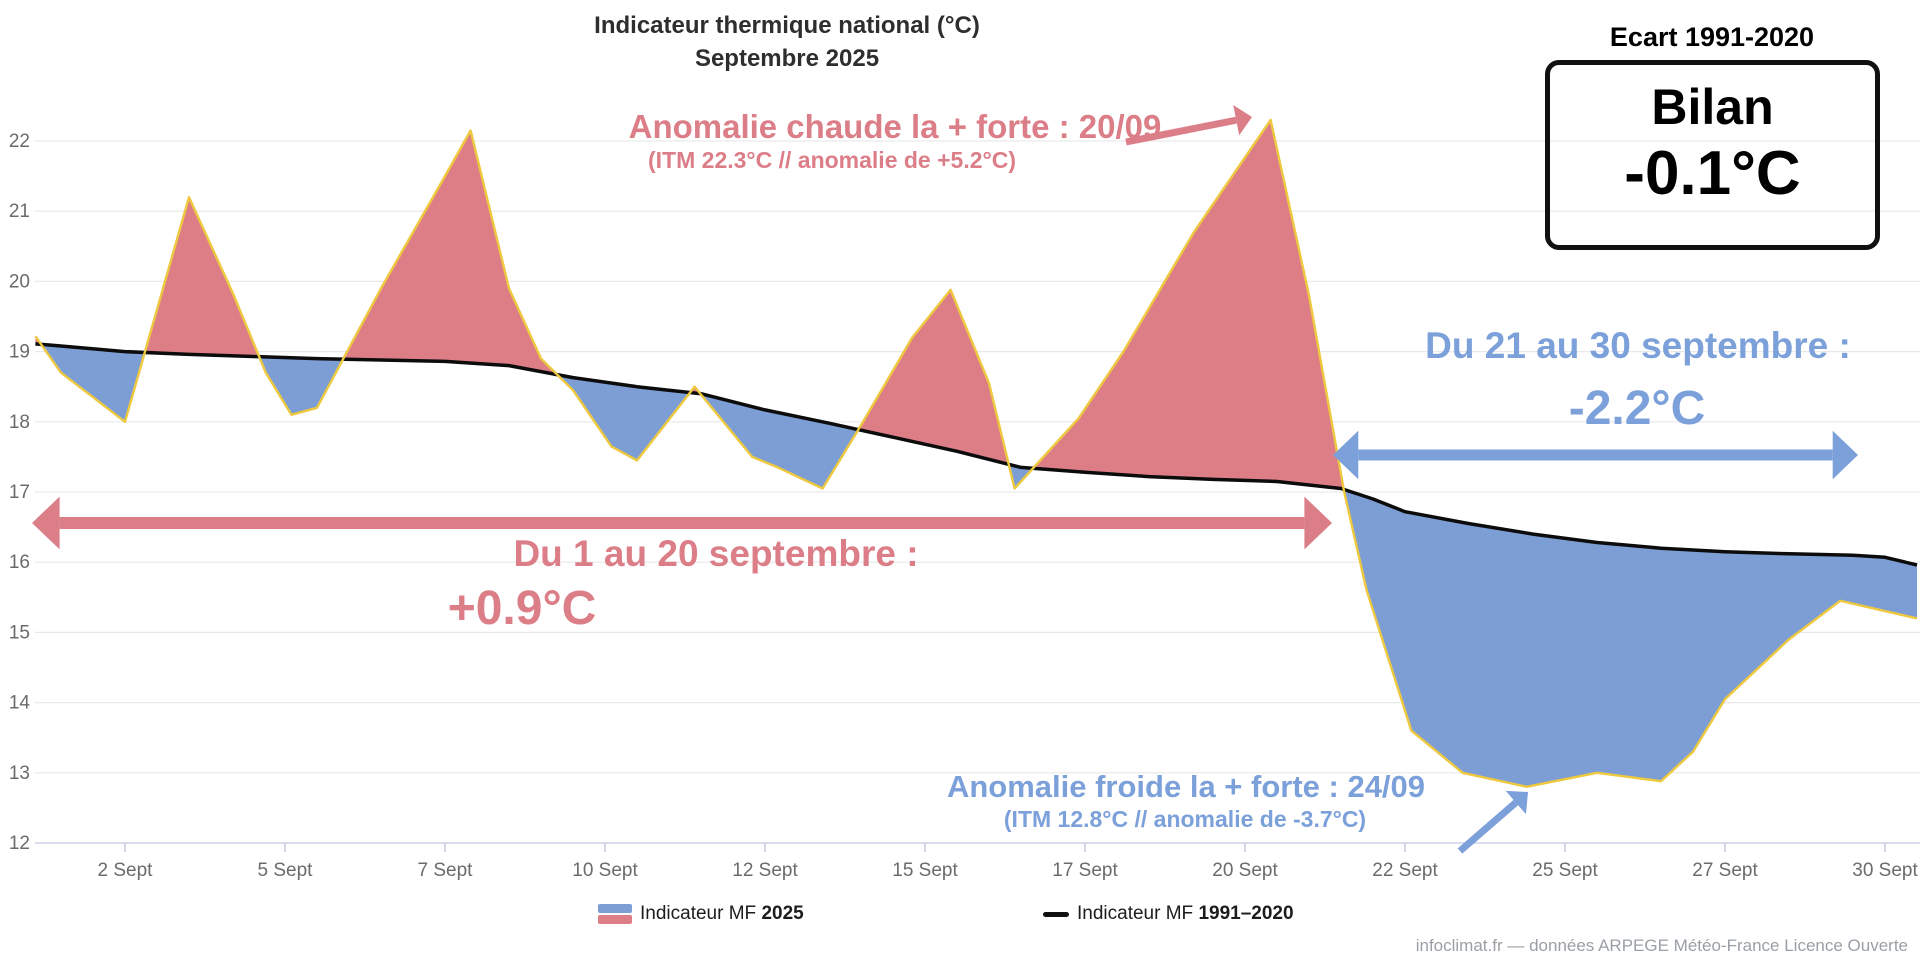  Describe the element at coordinates (1185, 819) in the screenshot. I see `cold-peak-annotation-line2: (ITM 12.8°C // anomalie de -3.7°C)` at that location.